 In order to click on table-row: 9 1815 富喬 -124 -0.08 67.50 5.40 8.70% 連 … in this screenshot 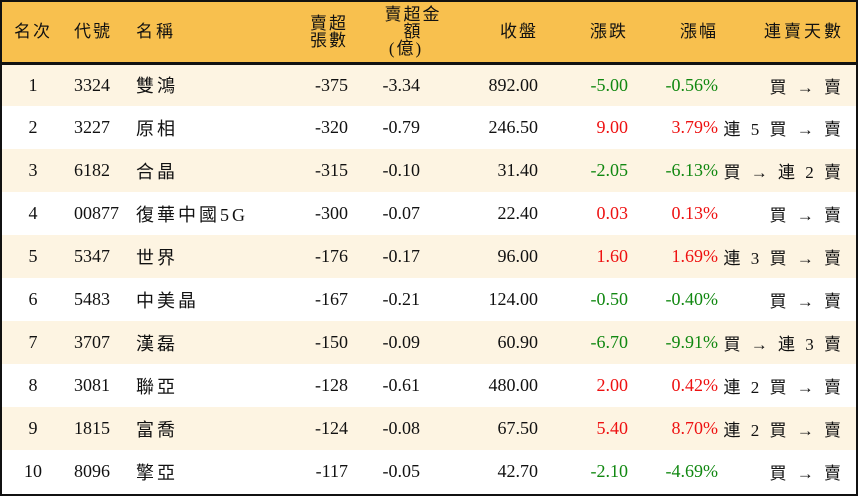, I will do `click(429, 428)`.